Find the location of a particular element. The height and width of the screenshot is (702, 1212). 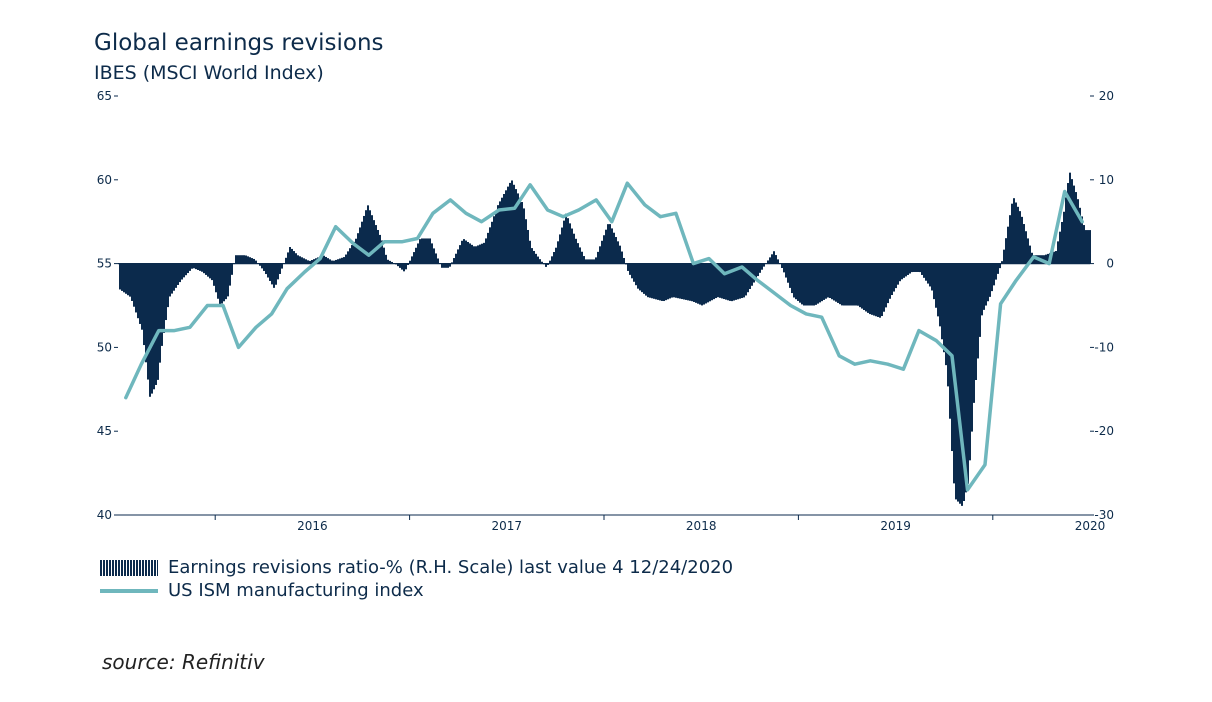

right-tick-label: 0 is located at coordinates (1110, 264).